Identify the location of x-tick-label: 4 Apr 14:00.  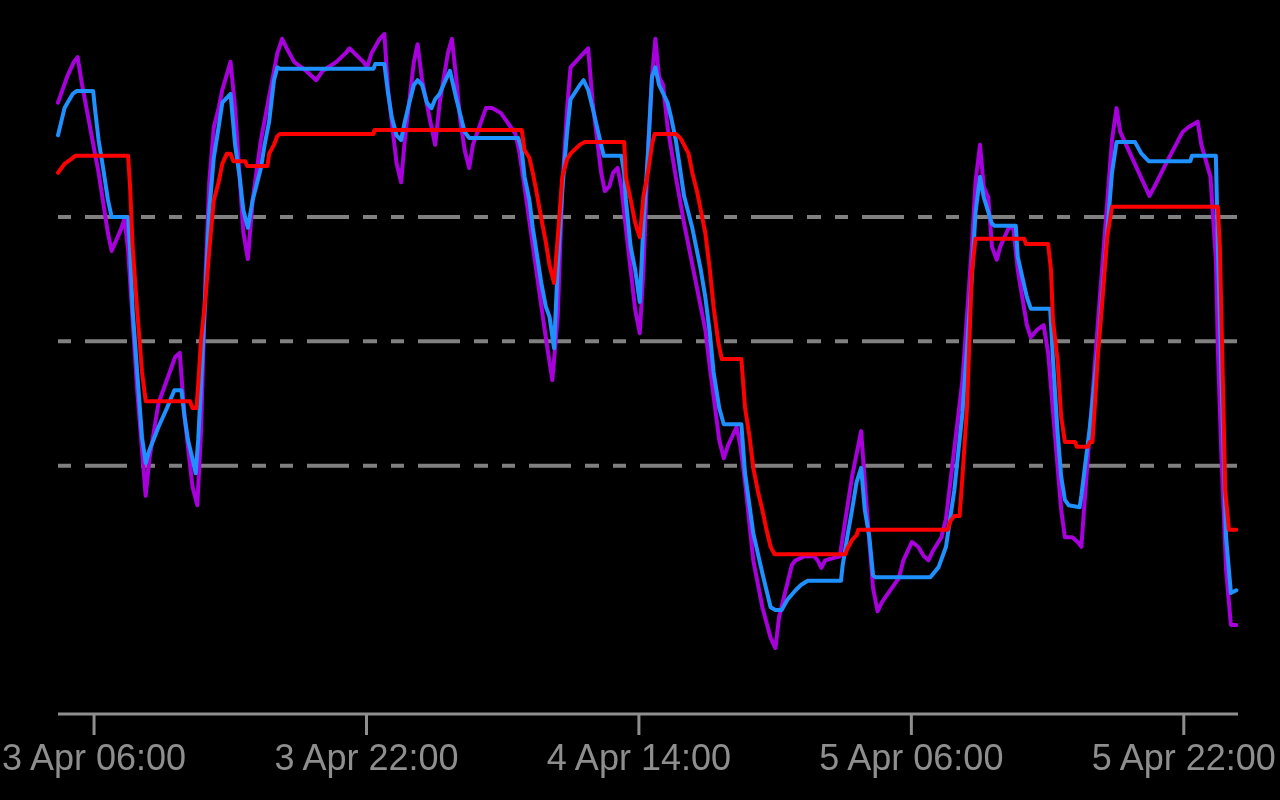
(638, 757).